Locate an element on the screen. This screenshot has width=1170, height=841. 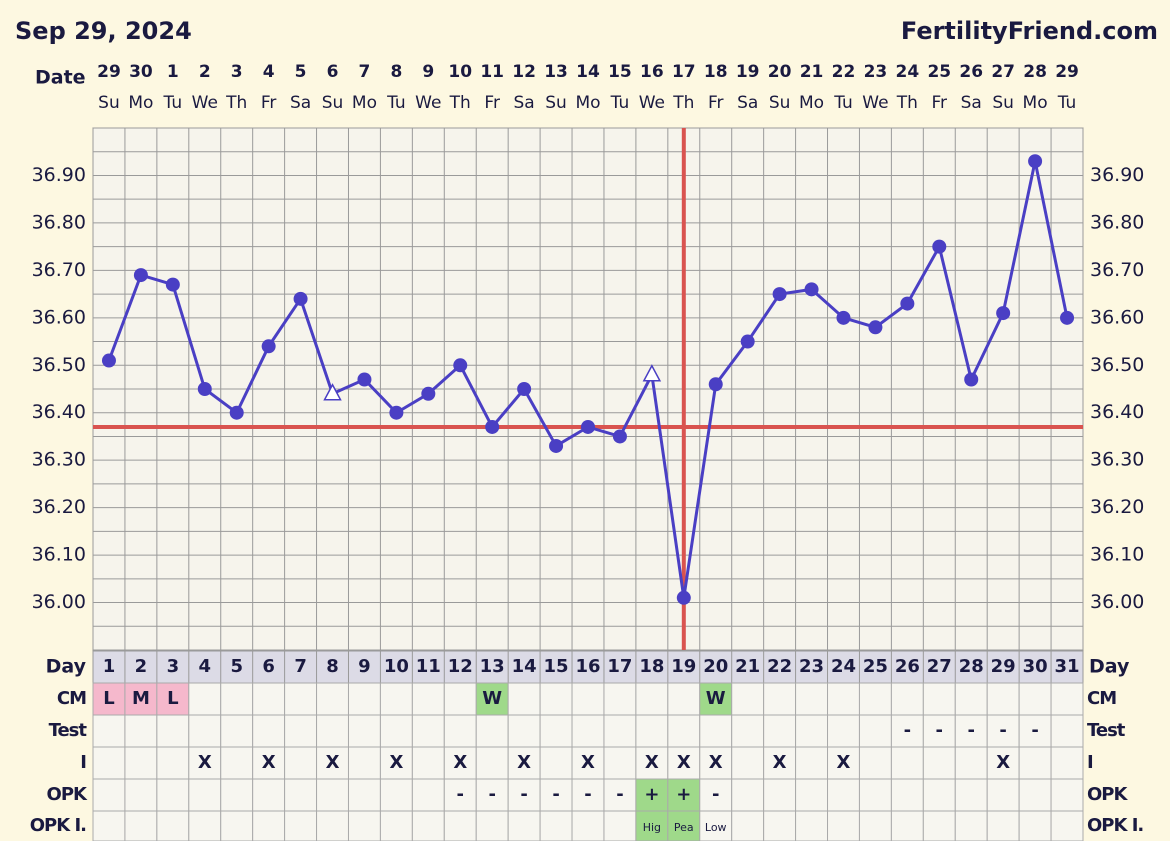
cell-text: + is located at coordinates (651, 794).